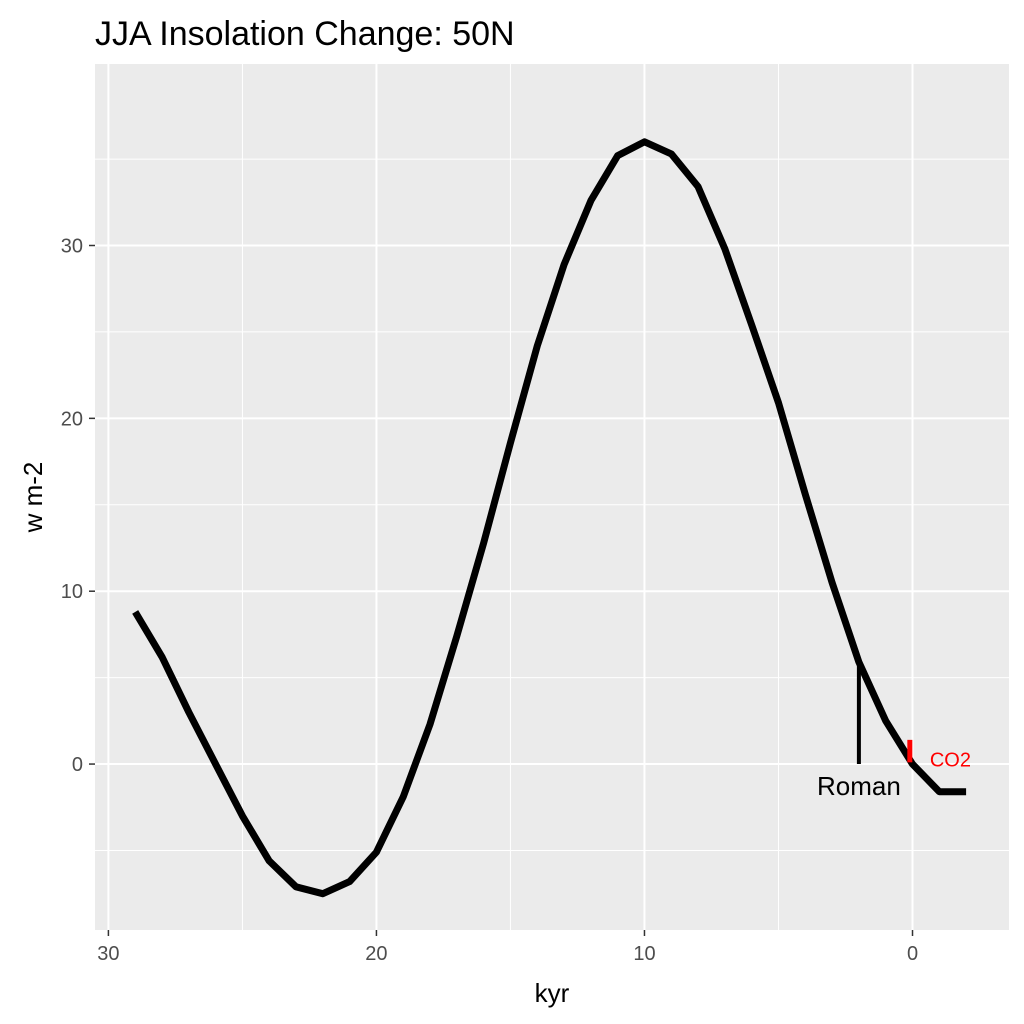 The height and width of the screenshot is (1024, 1024). Describe the element at coordinates (912, 954) in the screenshot. I see `x-tick-label: 0` at that location.